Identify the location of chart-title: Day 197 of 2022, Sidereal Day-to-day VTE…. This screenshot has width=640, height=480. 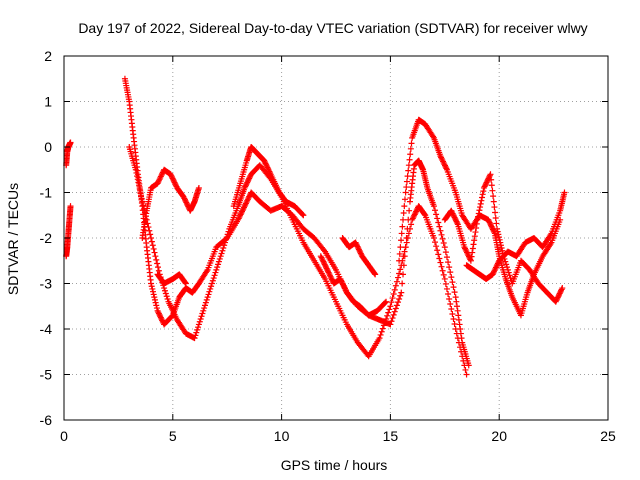
(332, 28).